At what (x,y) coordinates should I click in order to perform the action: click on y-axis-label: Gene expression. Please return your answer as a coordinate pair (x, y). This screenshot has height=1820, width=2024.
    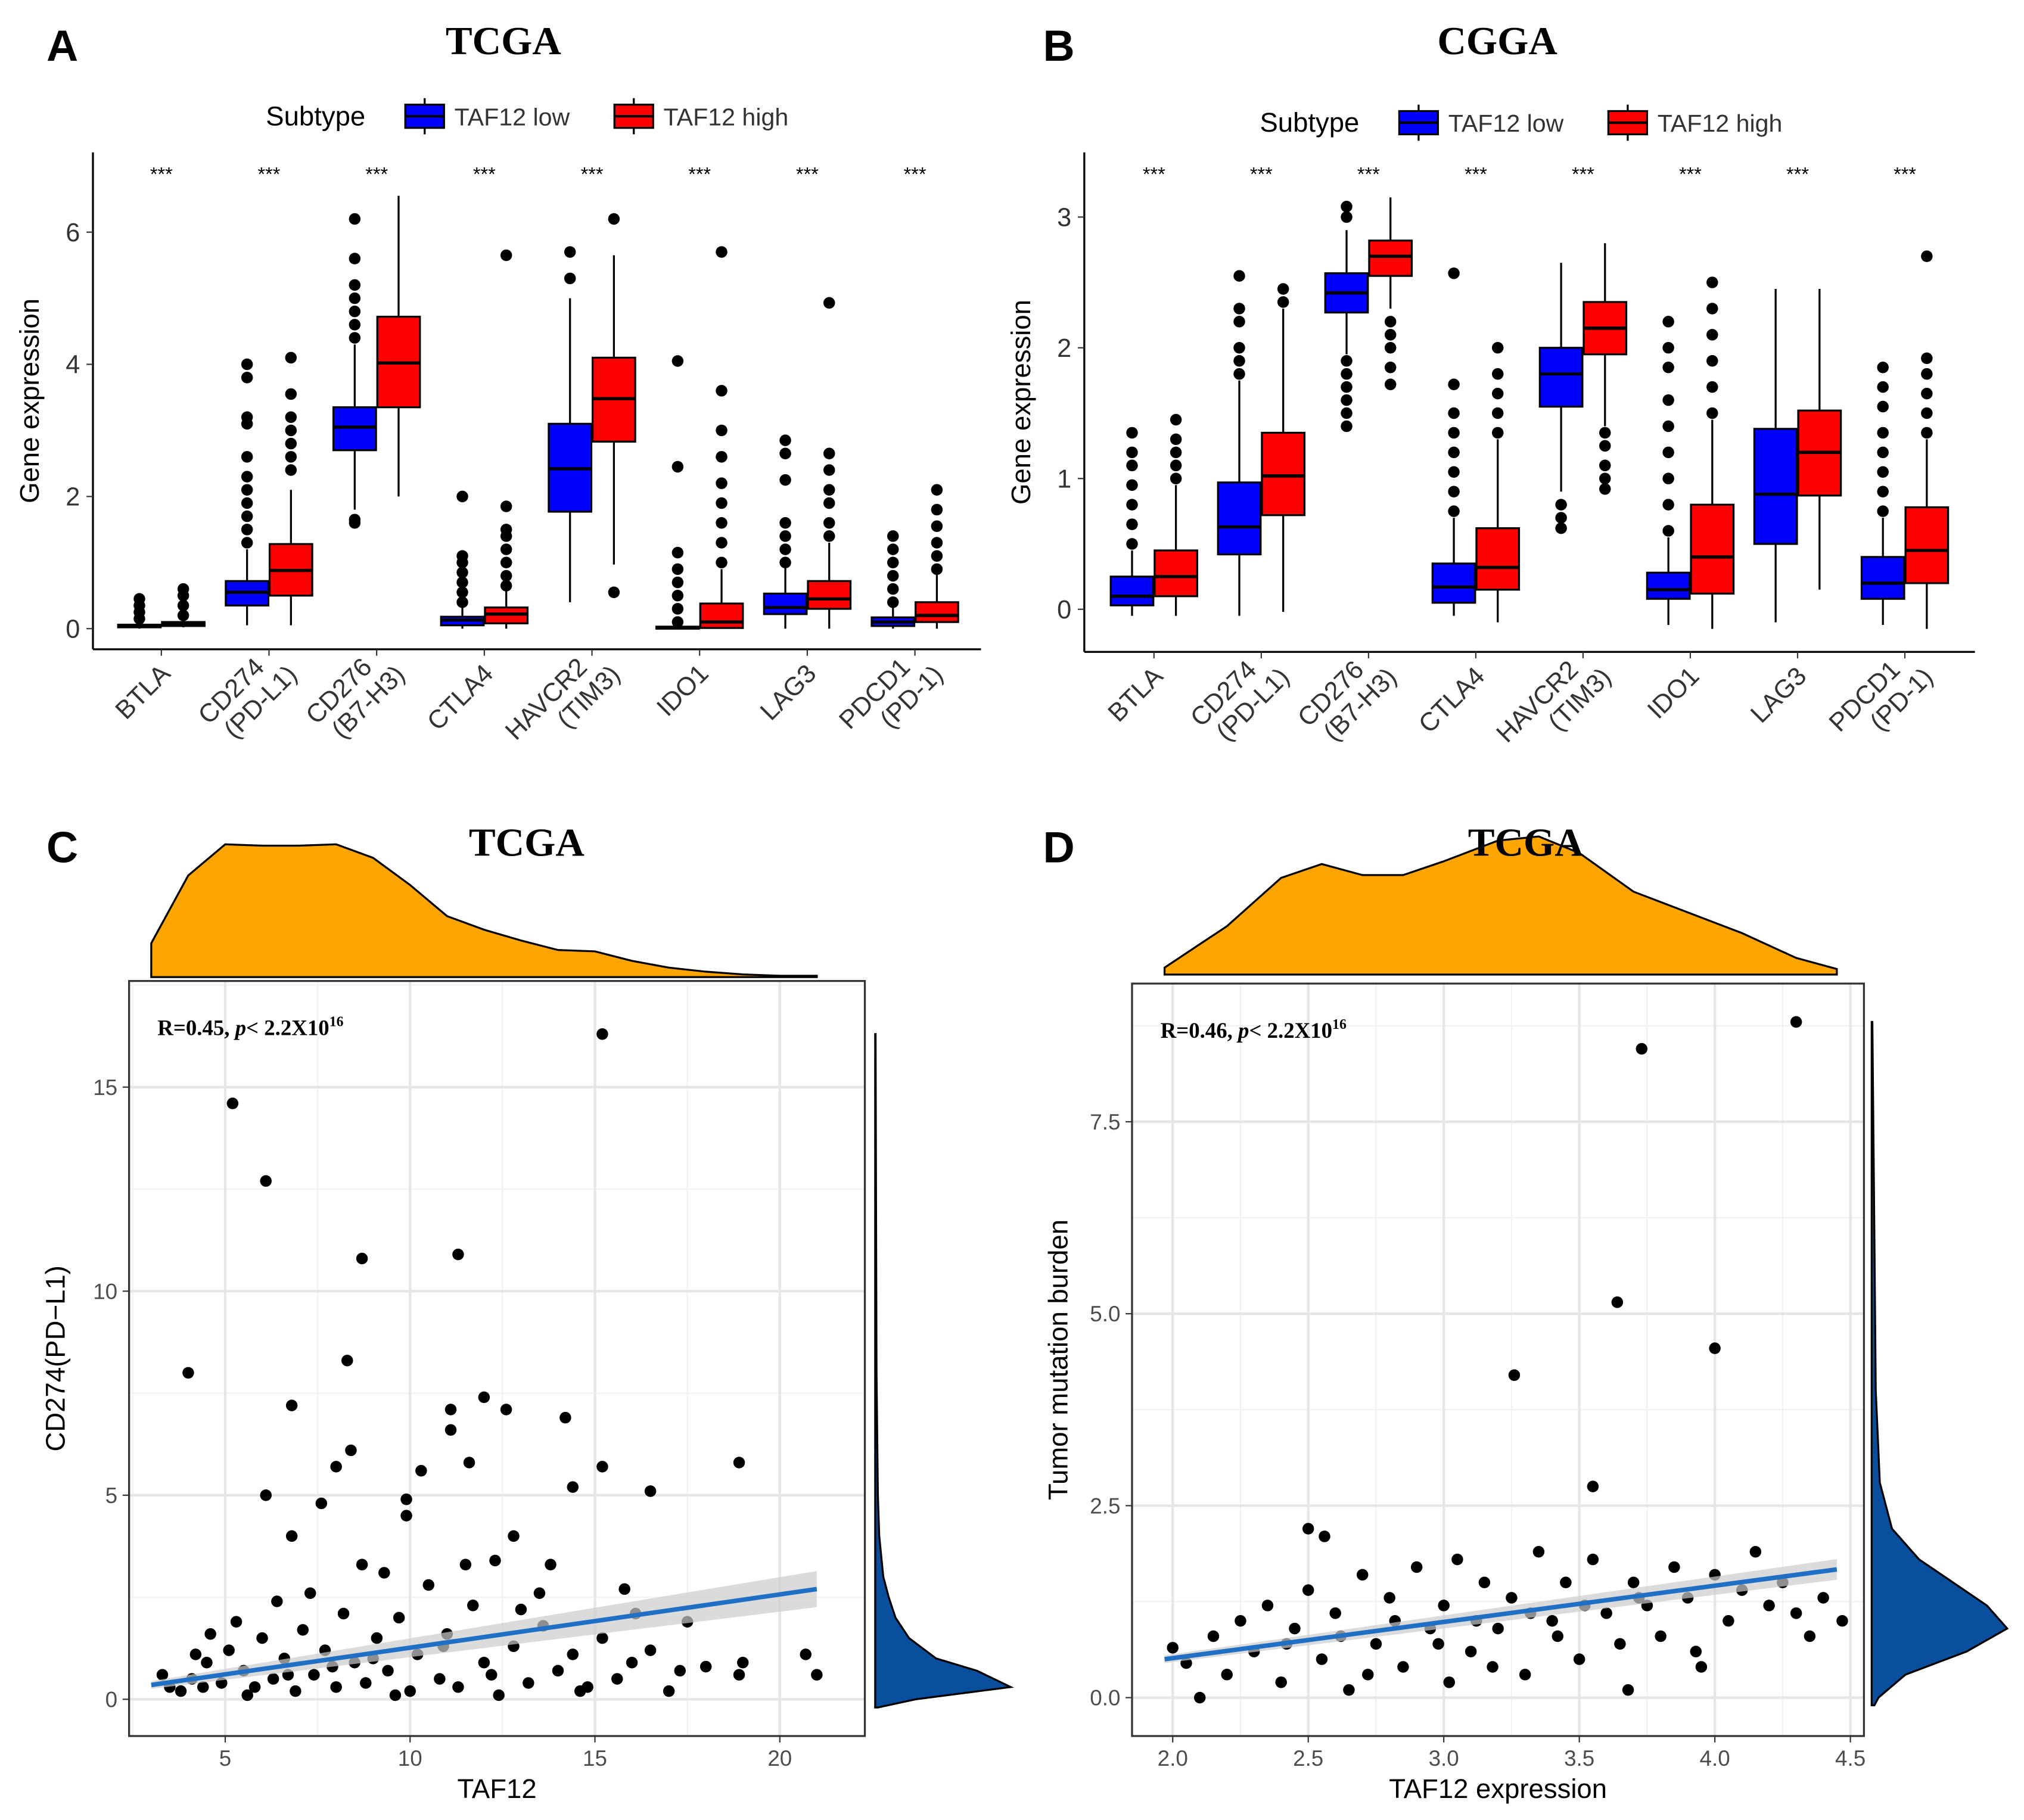
    Looking at the image, I should click on (29, 400).